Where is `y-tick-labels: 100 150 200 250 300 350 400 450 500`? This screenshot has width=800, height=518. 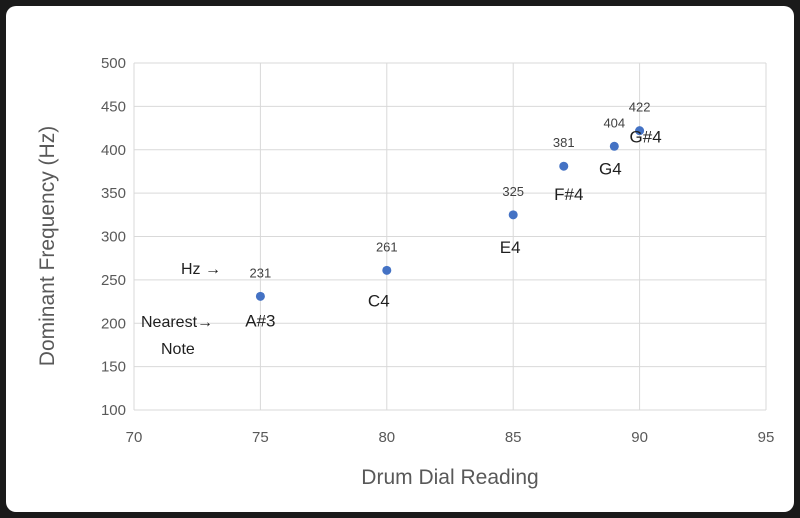
y-tick-labels: 100 150 200 250 300 350 400 450 500 is located at coordinates (113, 237).